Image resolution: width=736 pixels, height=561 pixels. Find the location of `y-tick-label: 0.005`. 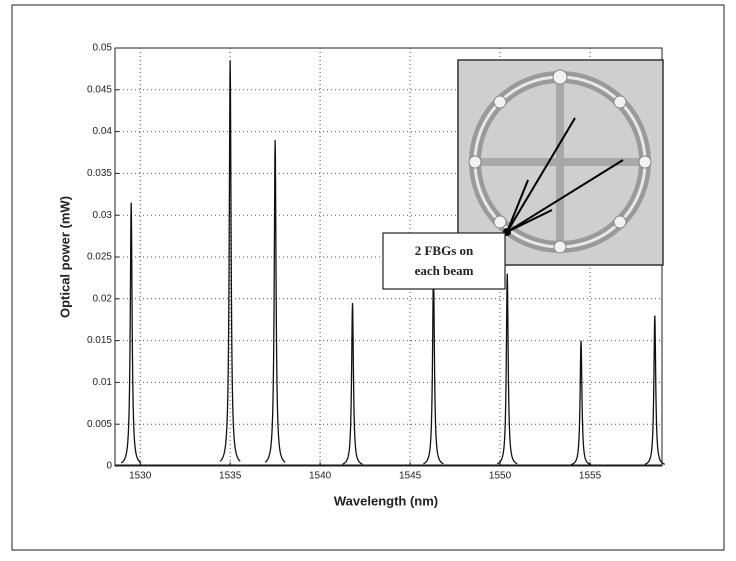

y-tick-label: 0.005 is located at coordinates (99, 424).